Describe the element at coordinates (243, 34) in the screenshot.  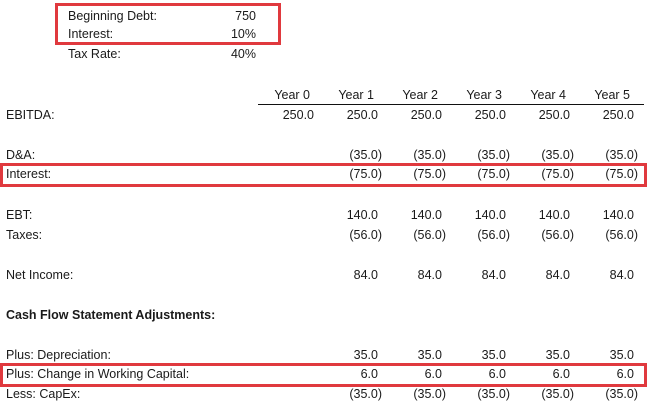
I see `assumption-value-interest: 10%` at that location.